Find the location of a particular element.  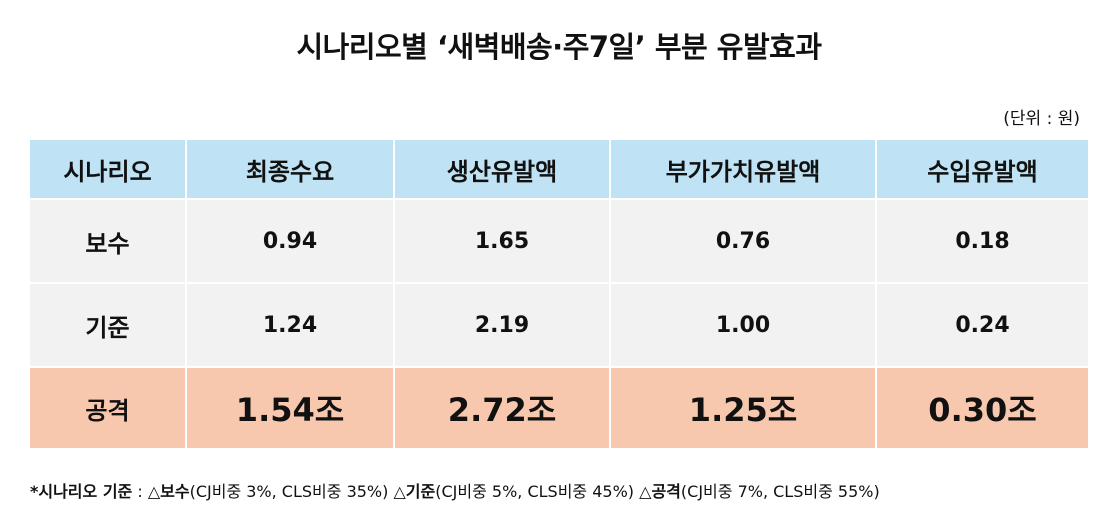

cell-value: 1.25조 is located at coordinates (743, 408).